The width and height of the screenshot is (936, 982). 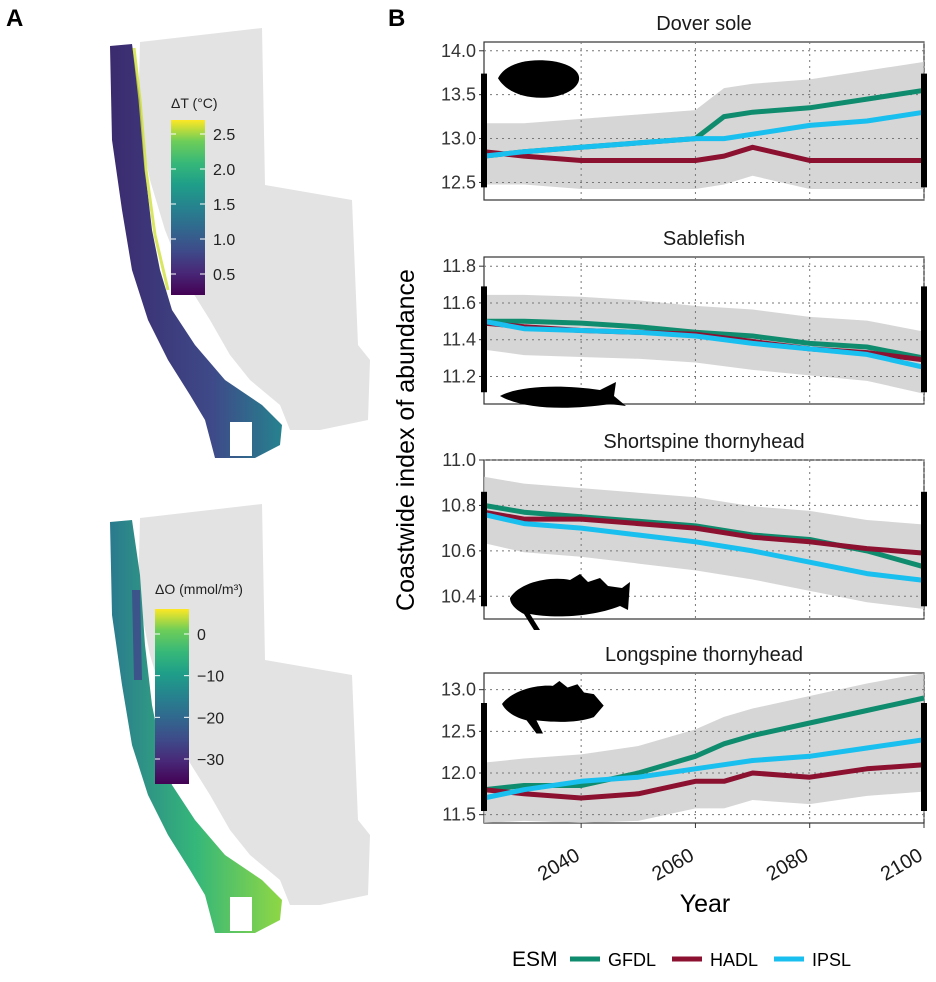 I want to click on y-tick-label: 11.0, so click(x=459, y=460).